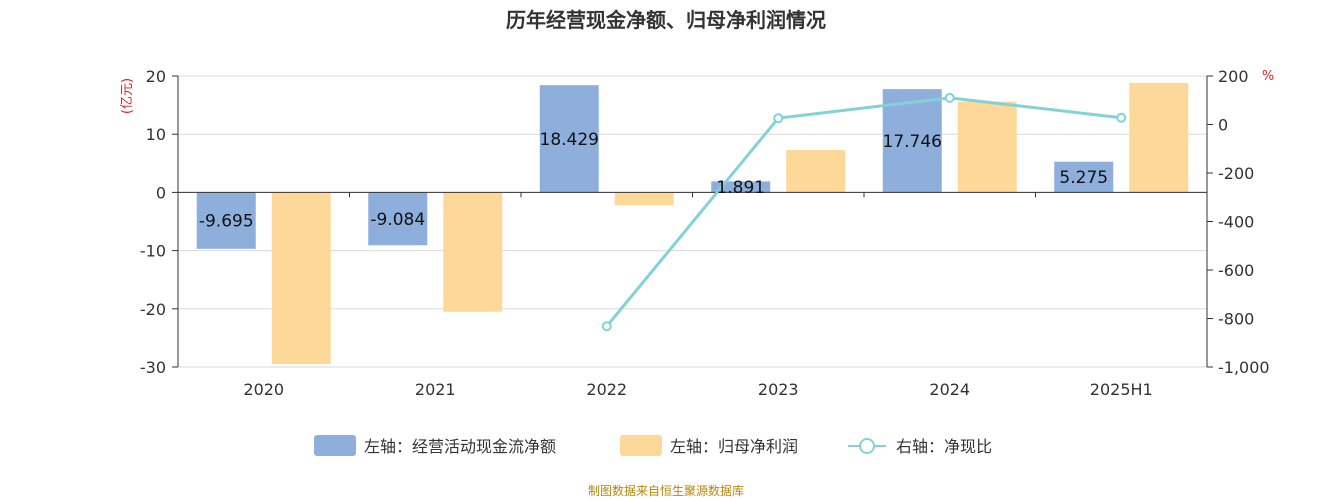 The width and height of the screenshot is (1333, 500). I want to click on right-axis-tick-label: -200, so click(1236, 173).